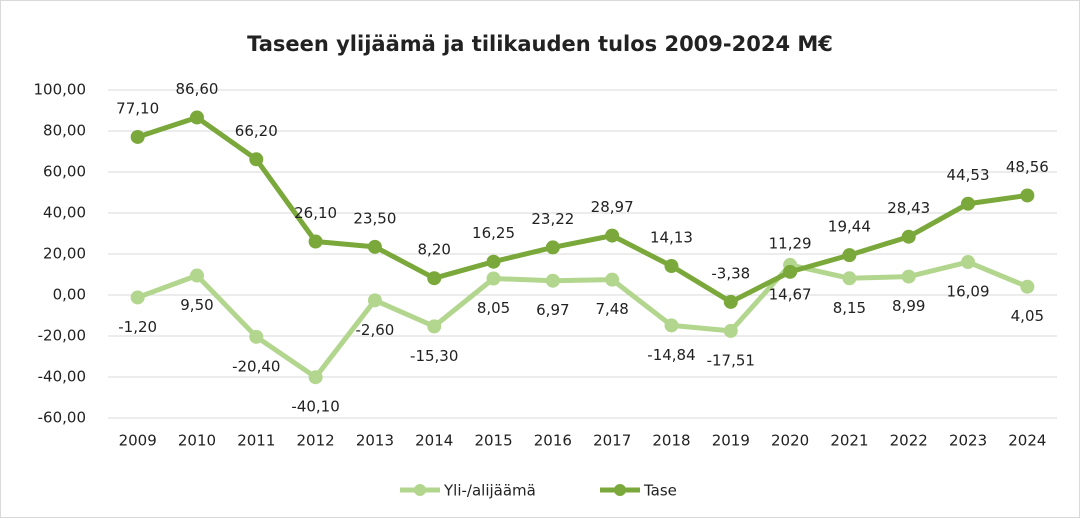 The height and width of the screenshot is (519, 1081). I want to click on data-label: 7,48, so click(611, 309).